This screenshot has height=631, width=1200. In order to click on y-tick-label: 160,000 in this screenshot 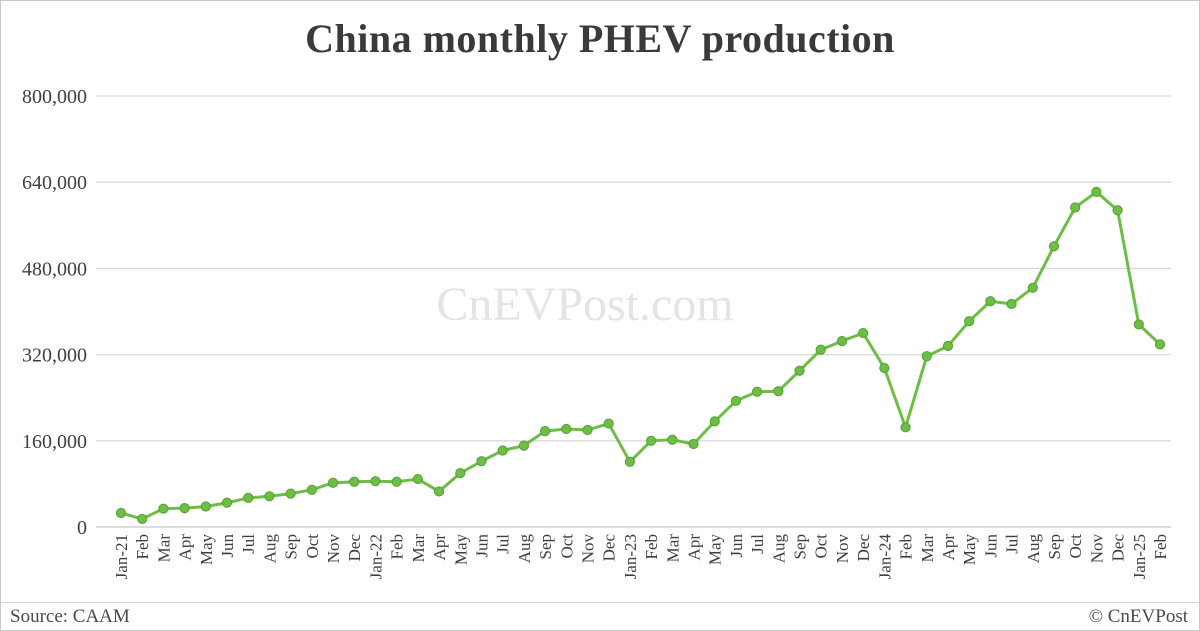, I will do `click(54, 442)`.